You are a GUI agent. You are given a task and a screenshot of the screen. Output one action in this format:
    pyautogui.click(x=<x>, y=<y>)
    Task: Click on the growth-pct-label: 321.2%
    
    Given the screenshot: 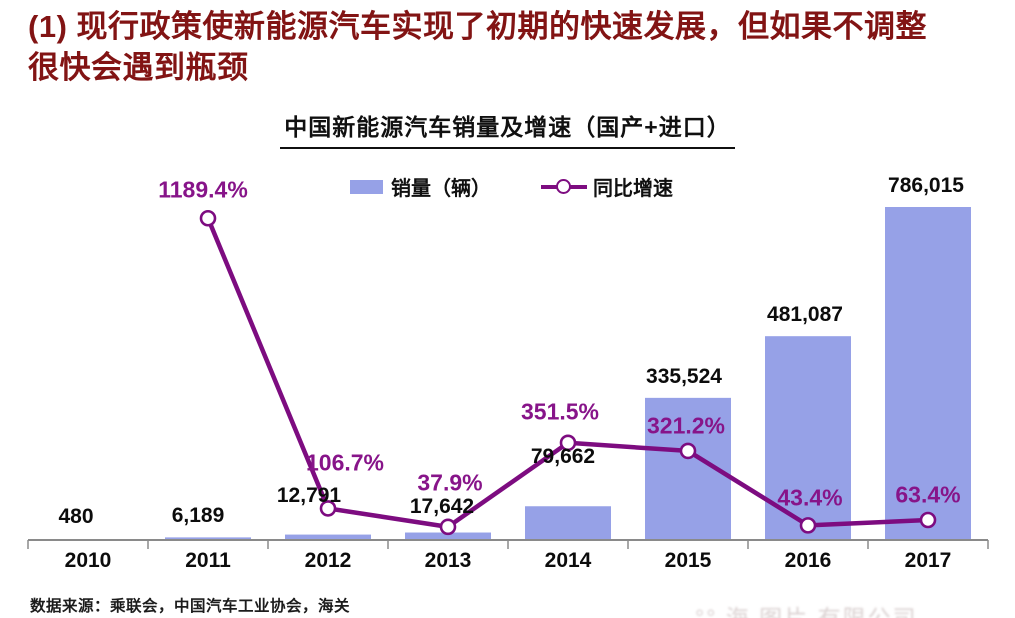 What is the action you would take?
    pyautogui.click(x=686, y=425)
    